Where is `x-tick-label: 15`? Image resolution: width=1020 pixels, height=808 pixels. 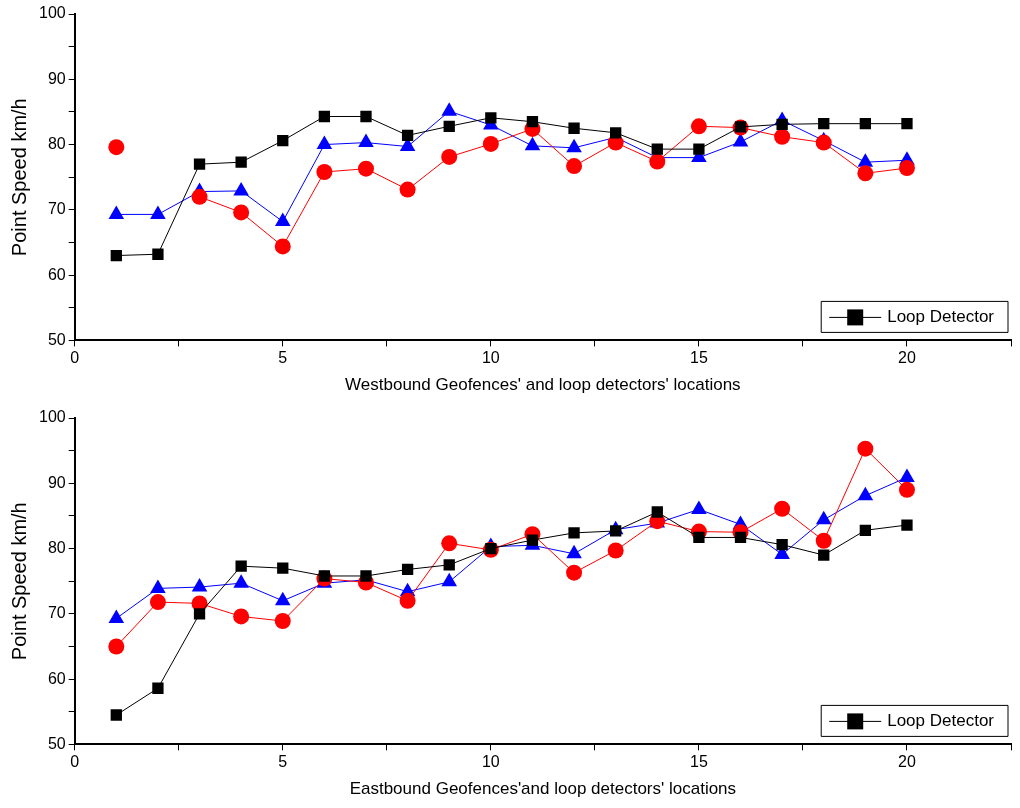 x-tick-label: 15 is located at coordinates (699, 762).